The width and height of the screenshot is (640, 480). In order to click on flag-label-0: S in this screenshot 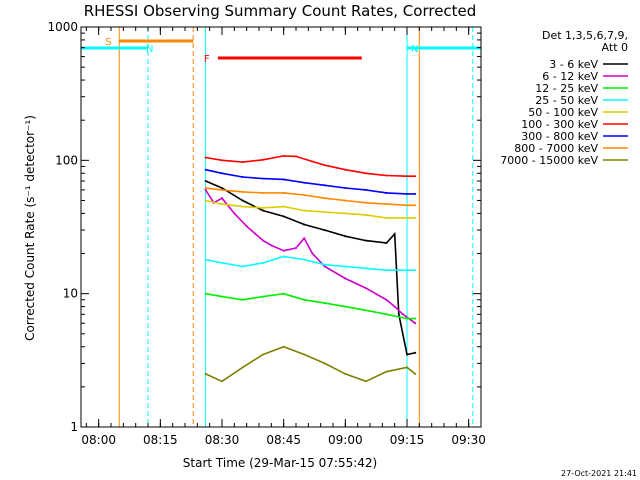, I will do `click(108, 42)`.